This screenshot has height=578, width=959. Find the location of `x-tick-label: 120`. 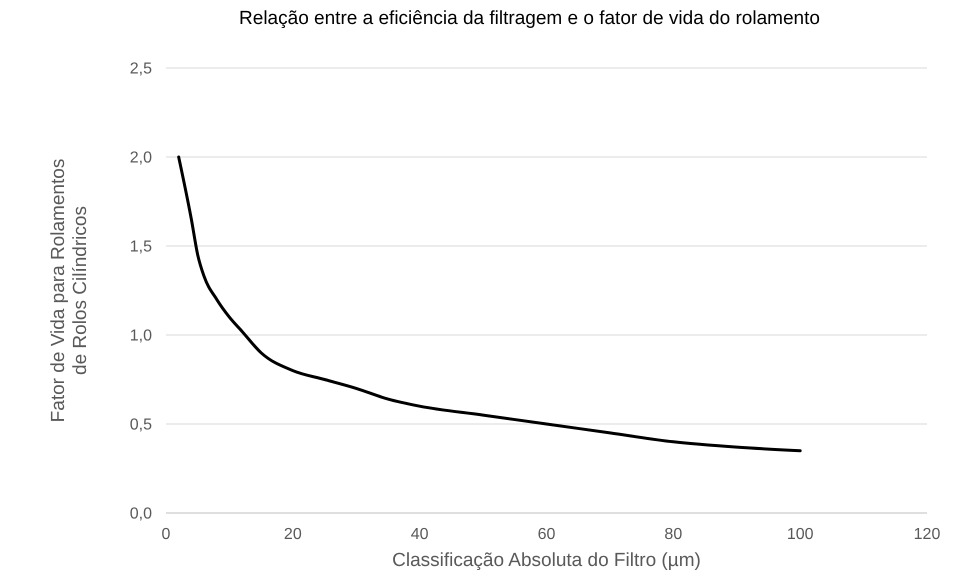

x-tick-label: 120 is located at coordinates (927, 534).